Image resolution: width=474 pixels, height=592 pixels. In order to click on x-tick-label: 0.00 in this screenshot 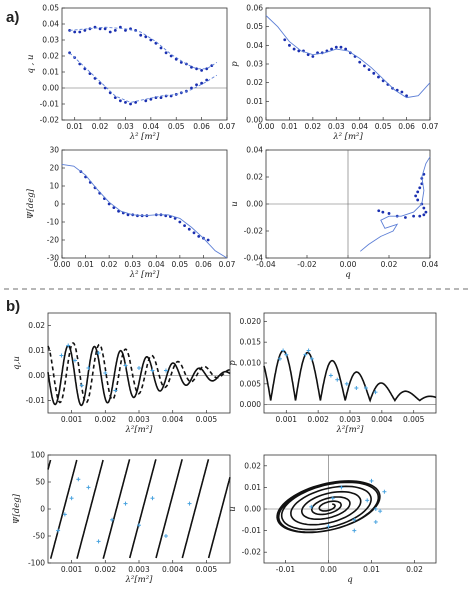, I will do `click(266, 126)`.